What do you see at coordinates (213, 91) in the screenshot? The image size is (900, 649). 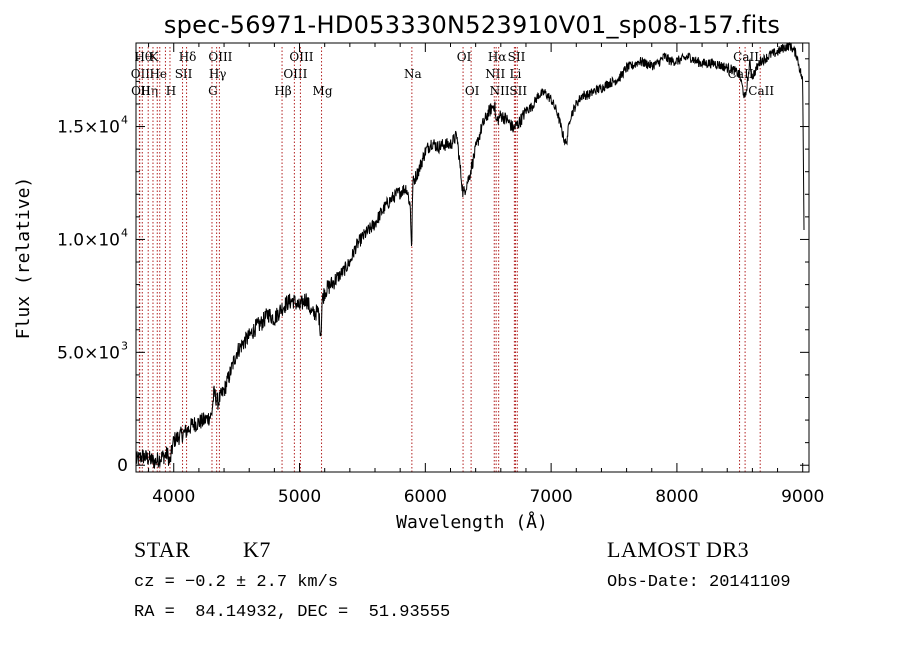 I see `spectral-line-label-11: G` at bounding box center [213, 91].